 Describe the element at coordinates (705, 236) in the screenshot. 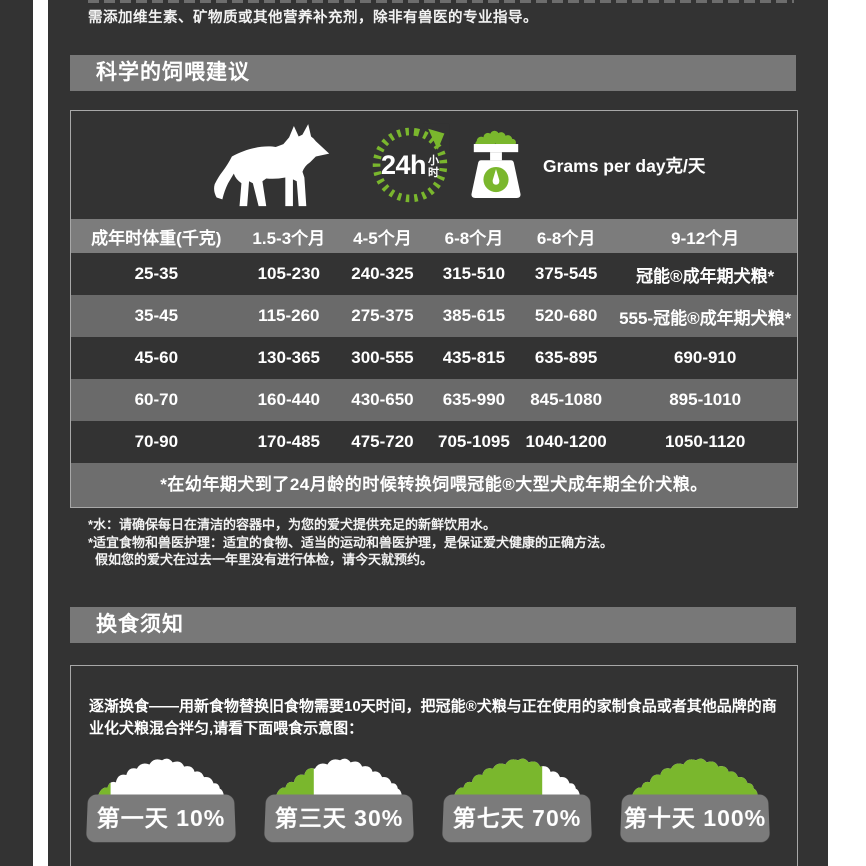

I see `table-header-cell: 9-12个月` at that location.